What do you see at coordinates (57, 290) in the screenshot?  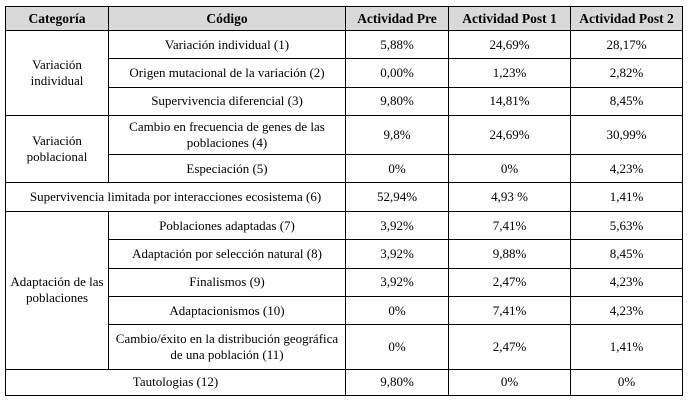 I see `category-cell: Adaptación de las poblaciones` at bounding box center [57, 290].